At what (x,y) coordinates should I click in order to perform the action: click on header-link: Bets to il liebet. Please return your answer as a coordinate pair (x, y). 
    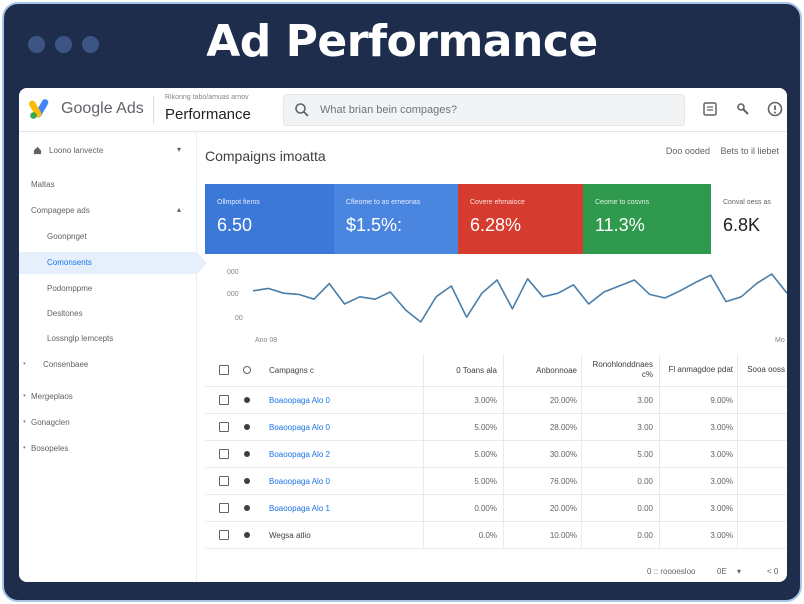
    Looking at the image, I should click on (749, 151).